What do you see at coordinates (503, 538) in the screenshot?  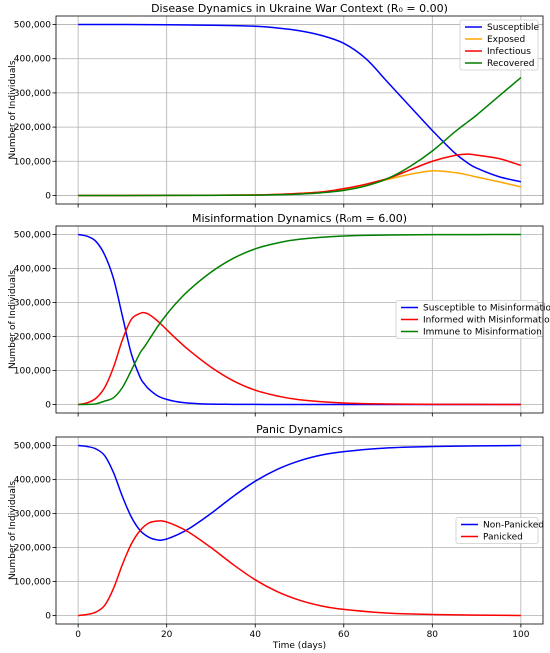 I see `legend-label: Panicked` at bounding box center [503, 538].